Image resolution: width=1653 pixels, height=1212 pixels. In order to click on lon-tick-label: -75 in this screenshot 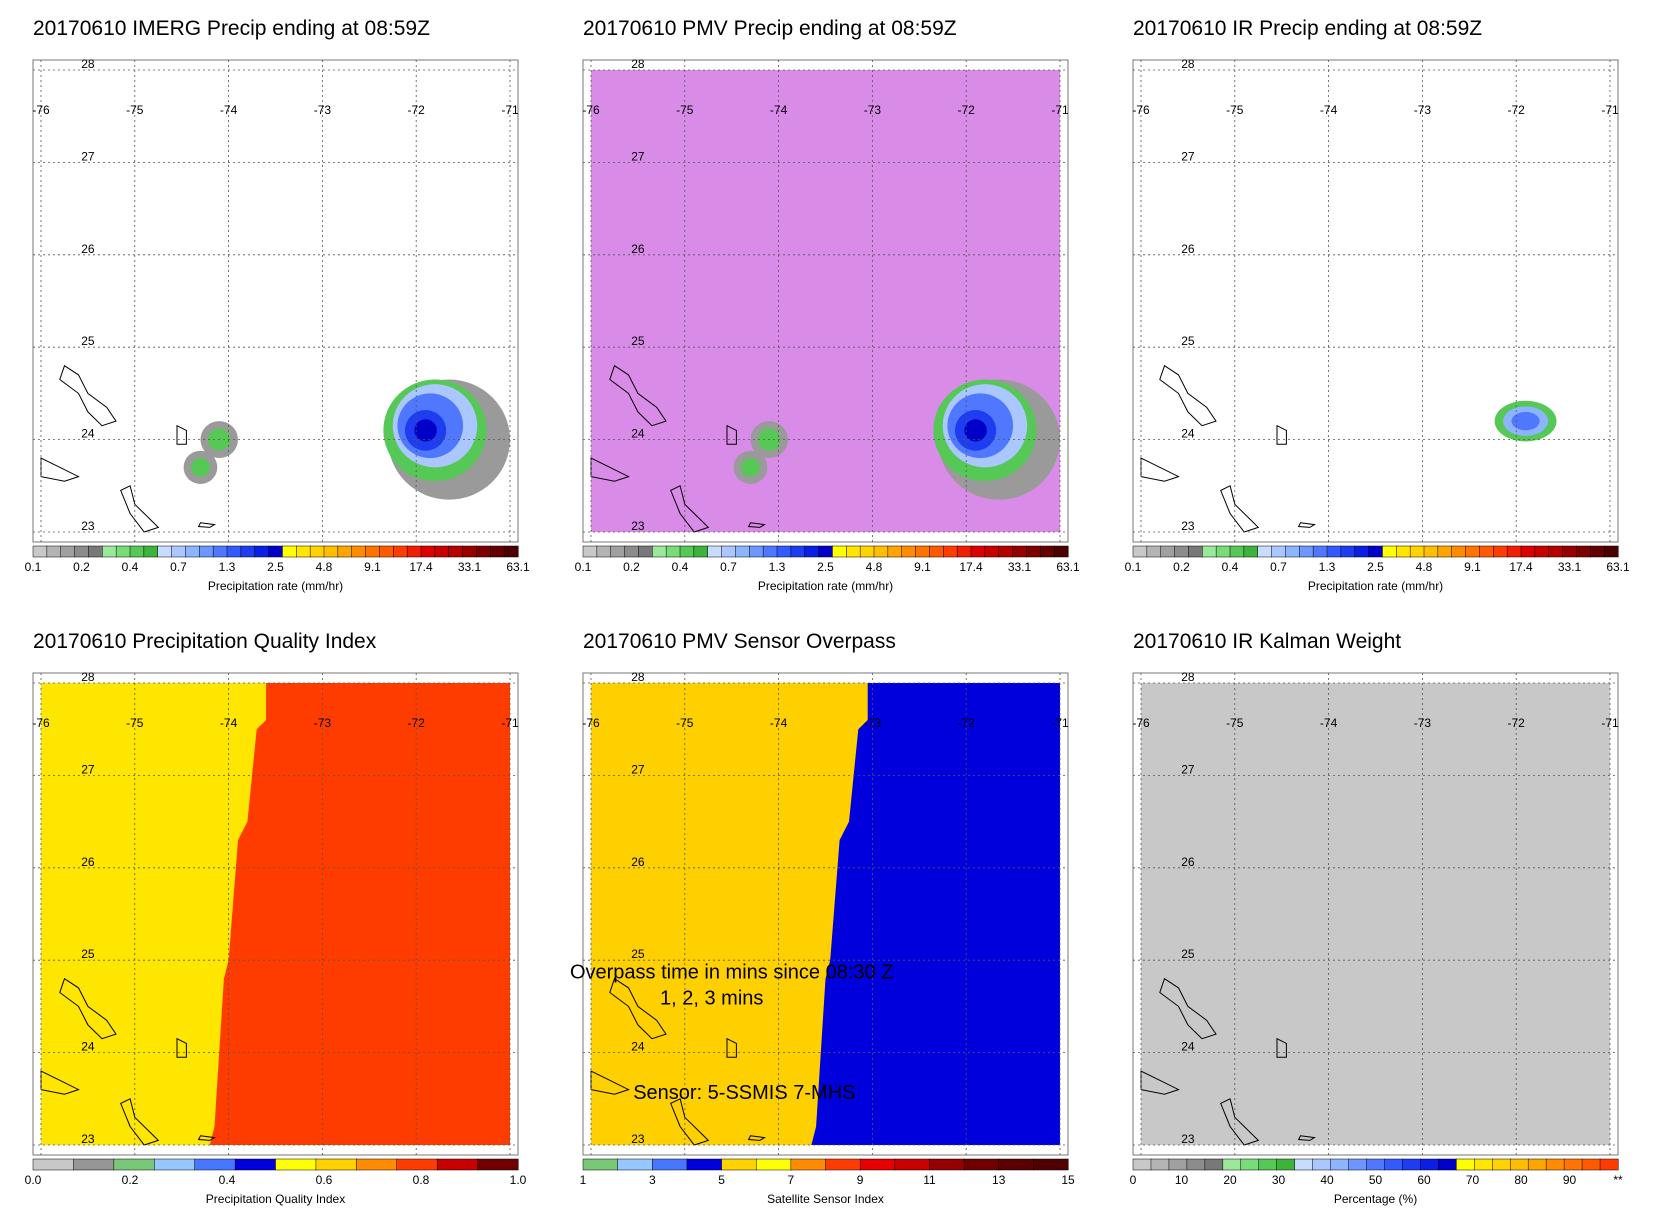, I will do `click(1235, 110)`.